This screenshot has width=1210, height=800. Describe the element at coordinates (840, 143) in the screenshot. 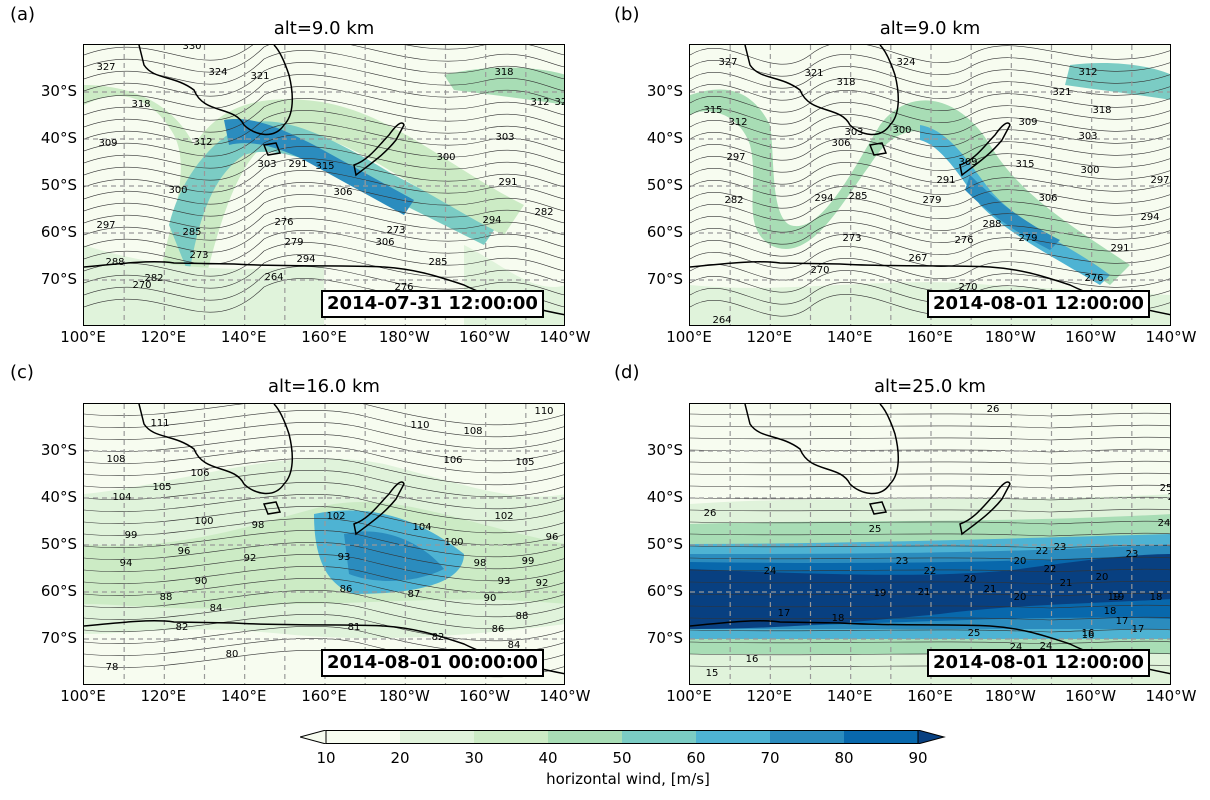

I see `contour-label: 306` at that location.